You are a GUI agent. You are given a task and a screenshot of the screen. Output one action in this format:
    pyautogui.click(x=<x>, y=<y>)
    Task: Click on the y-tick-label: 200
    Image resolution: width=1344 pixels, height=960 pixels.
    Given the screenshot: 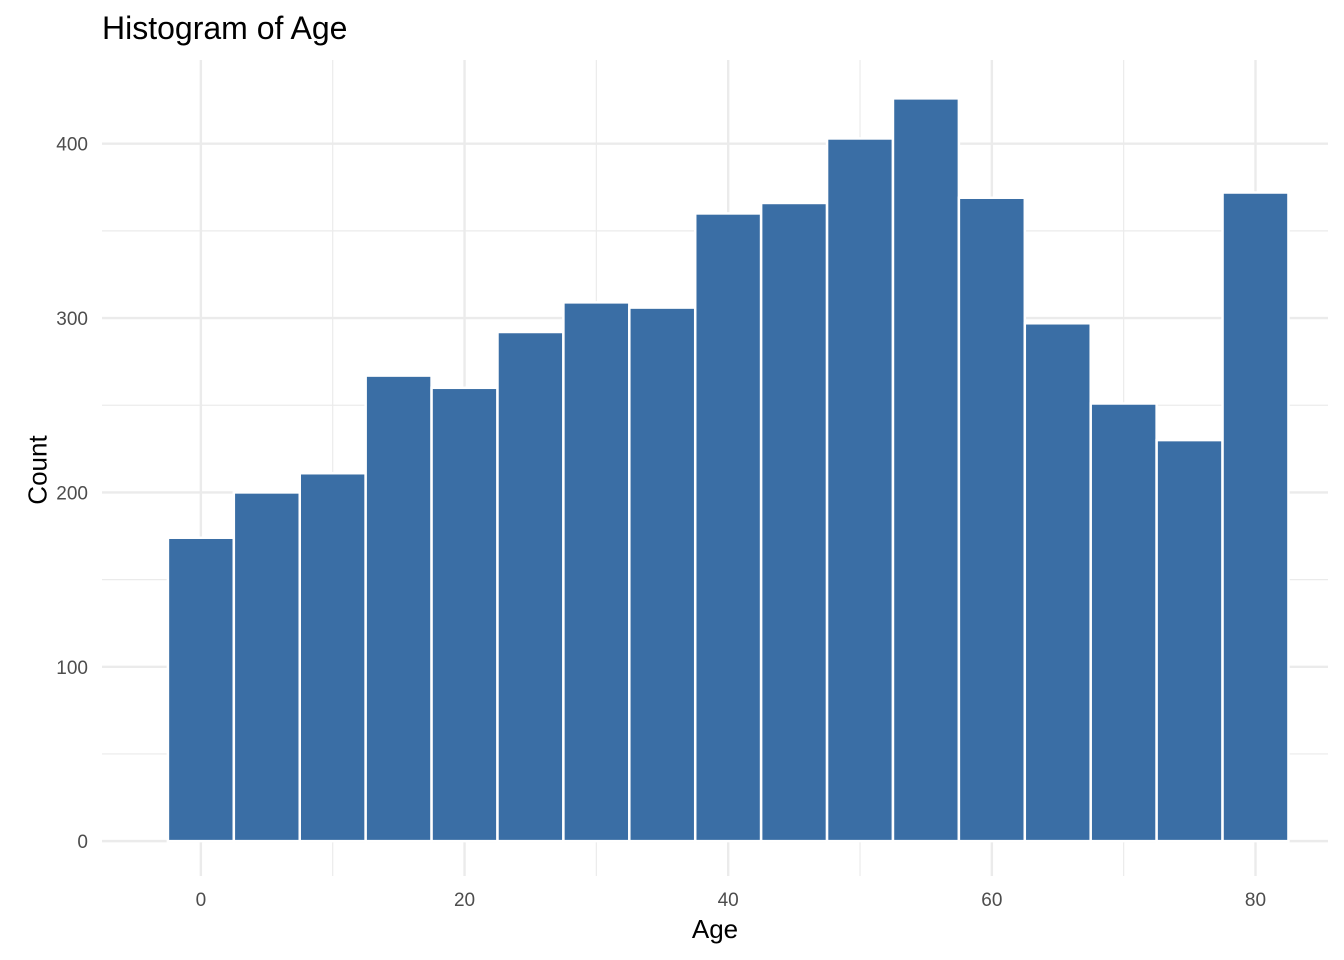 What is the action you would take?
    pyautogui.click(x=72, y=493)
    